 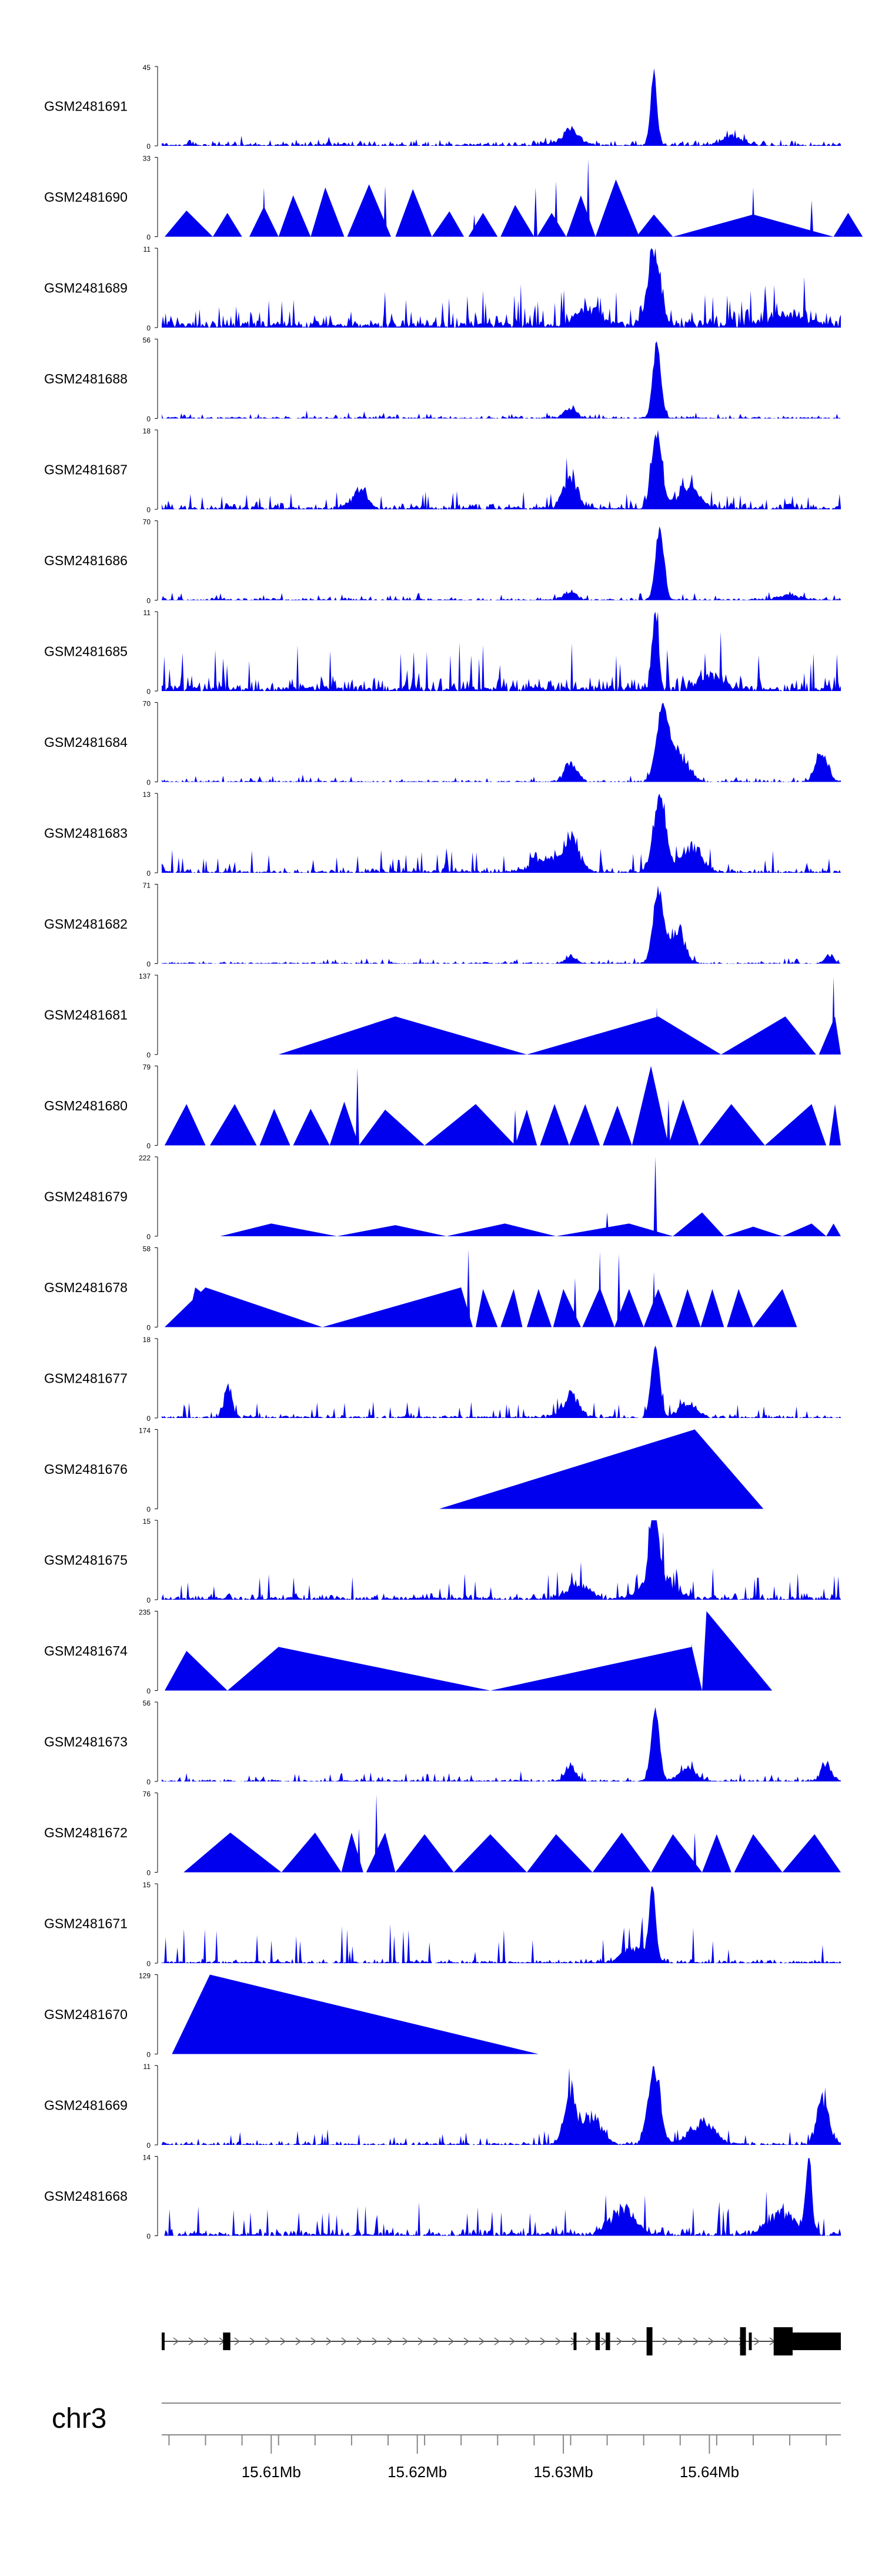 I want to click on track-GSM2481682: GSM2481682 71 0, so click(x=442, y=925).